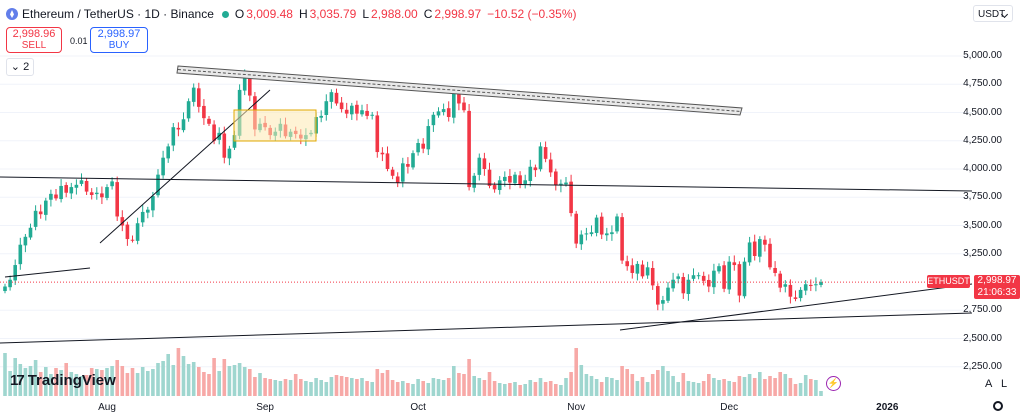  Describe the element at coordinates (998, 406) in the screenshot. I see `gear-icon` at that location.